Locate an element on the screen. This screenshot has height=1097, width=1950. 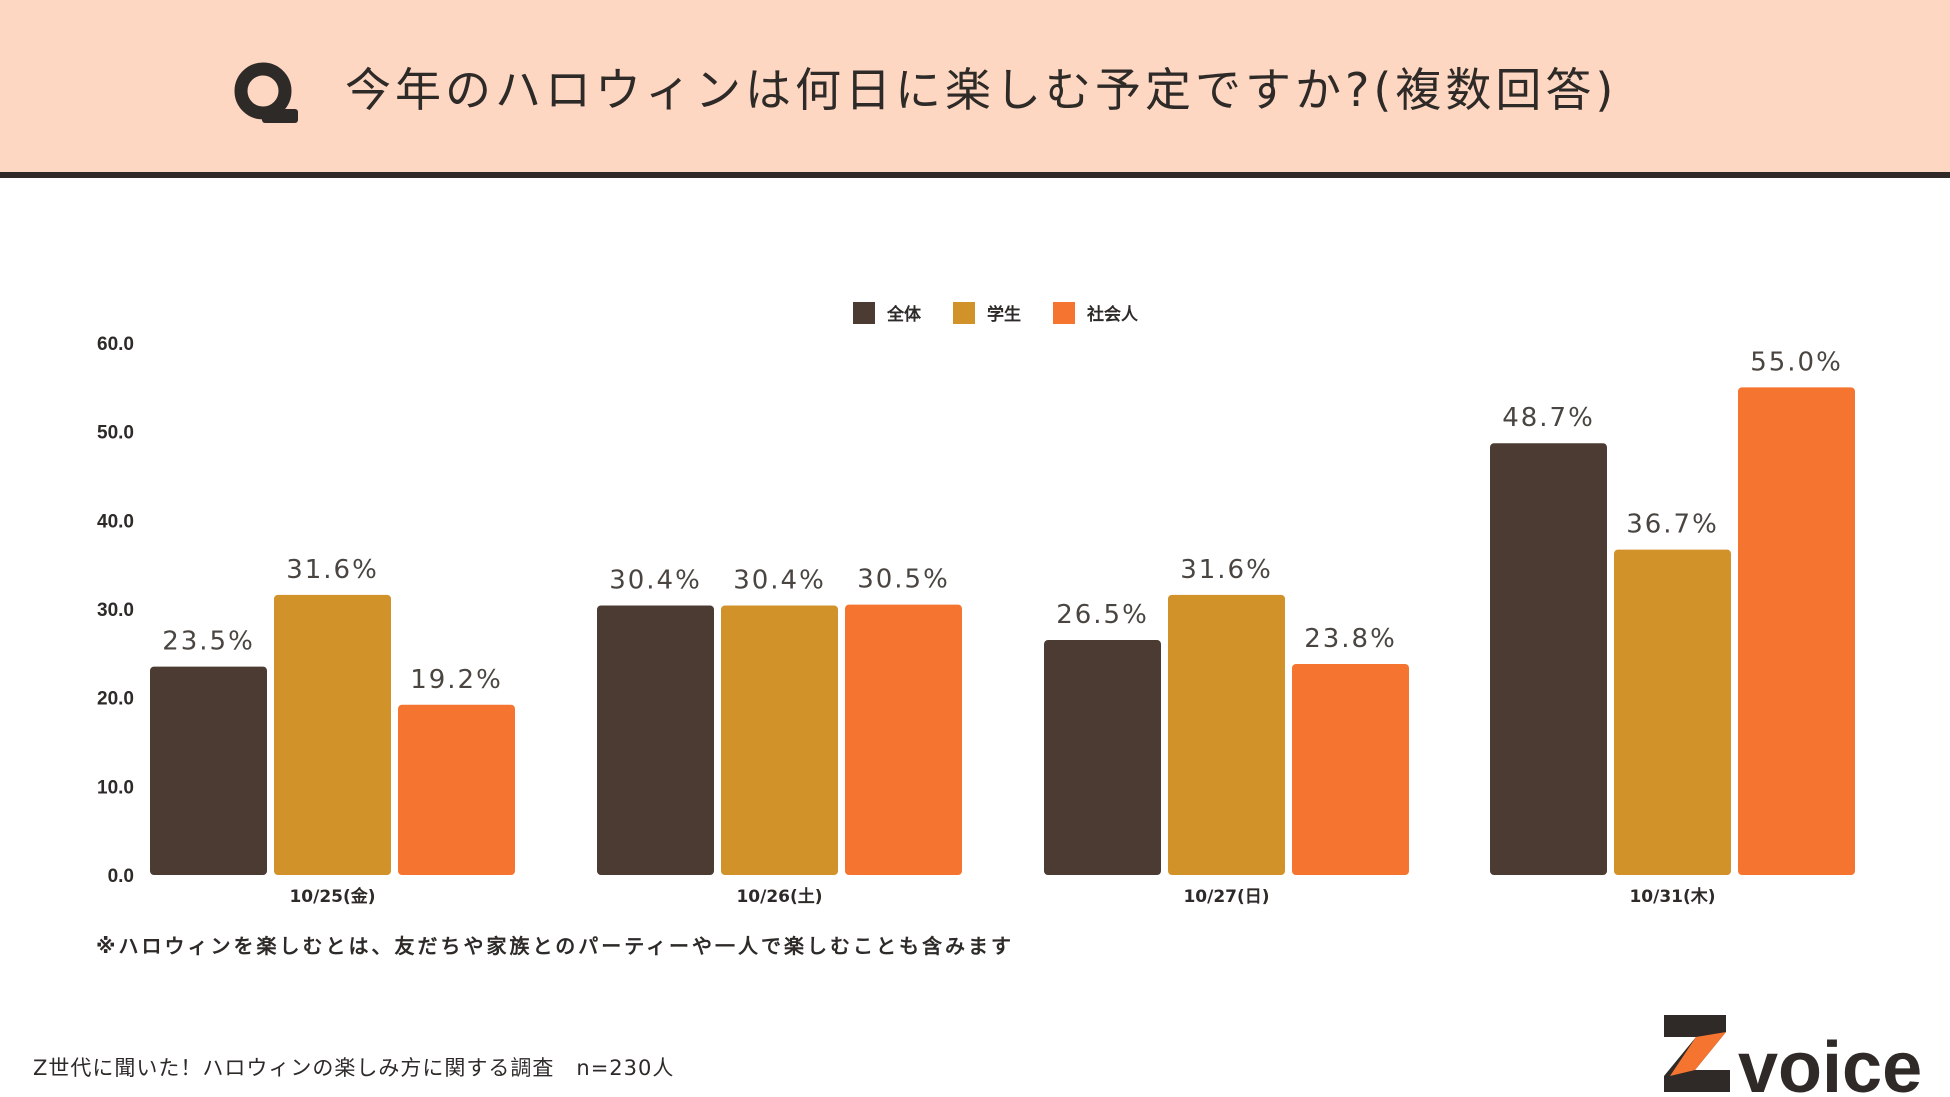
bar-全体-10/31(木) is located at coordinates (1548, 659).